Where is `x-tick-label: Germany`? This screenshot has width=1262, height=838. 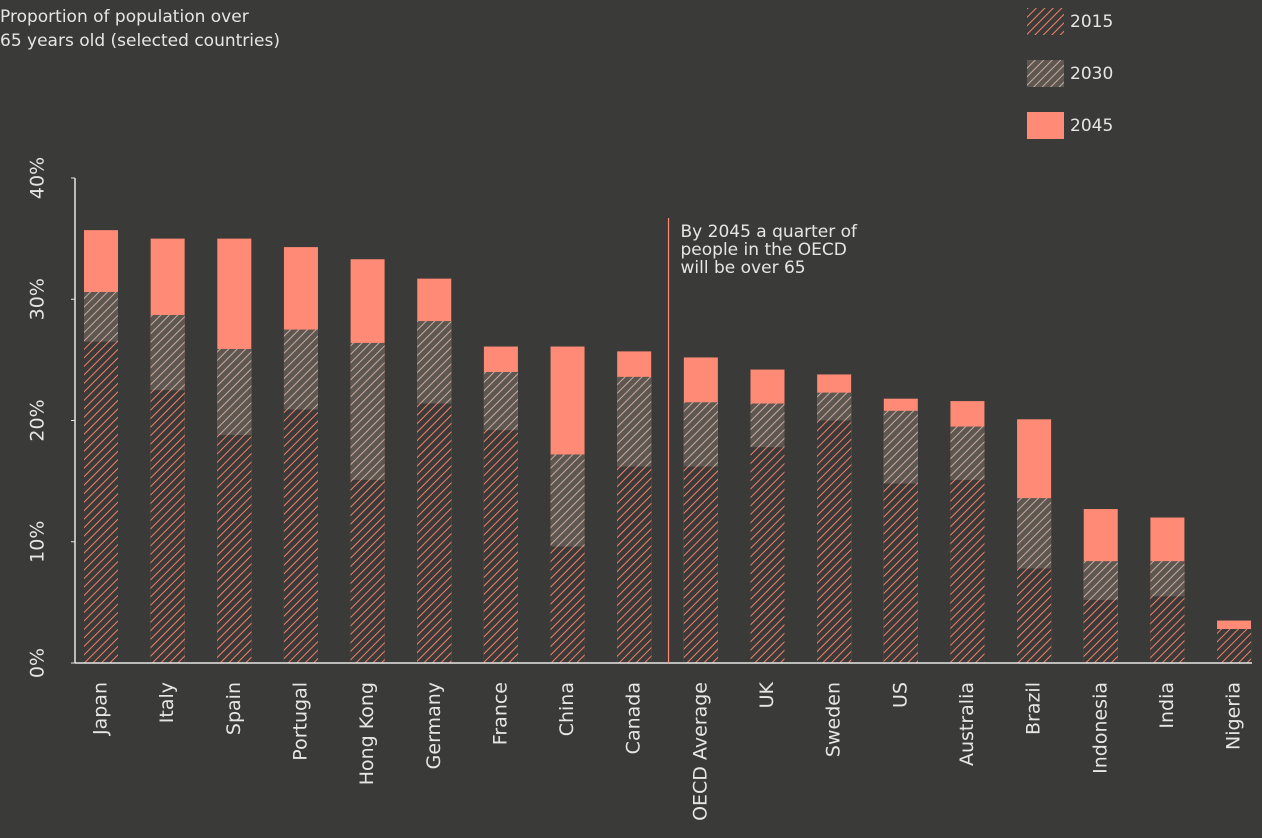 x-tick-label: Germany is located at coordinates (434, 725).